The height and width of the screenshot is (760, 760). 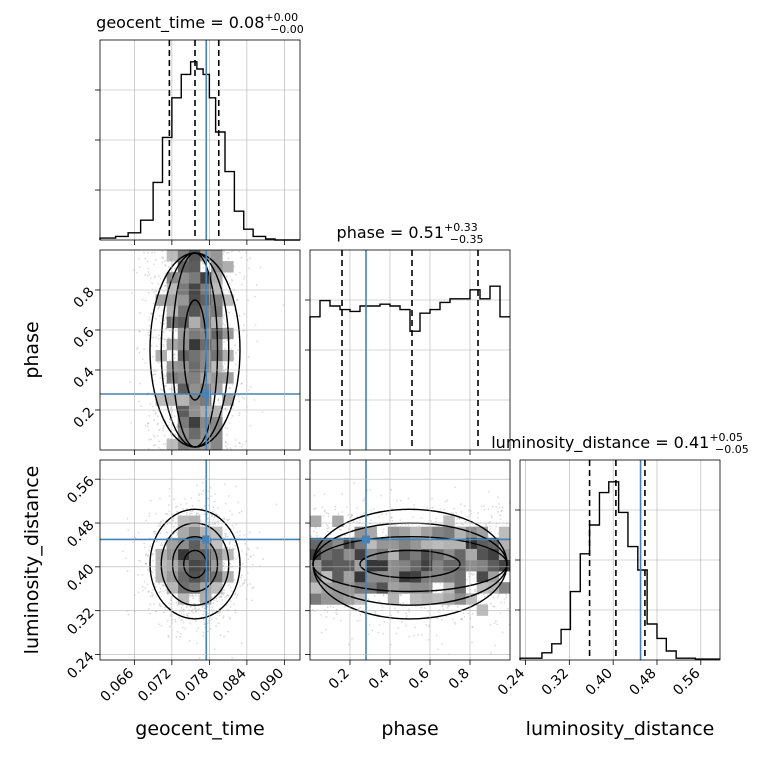 I want to click on hist-luminosity_distance-frame, so click(x=620, y=560).